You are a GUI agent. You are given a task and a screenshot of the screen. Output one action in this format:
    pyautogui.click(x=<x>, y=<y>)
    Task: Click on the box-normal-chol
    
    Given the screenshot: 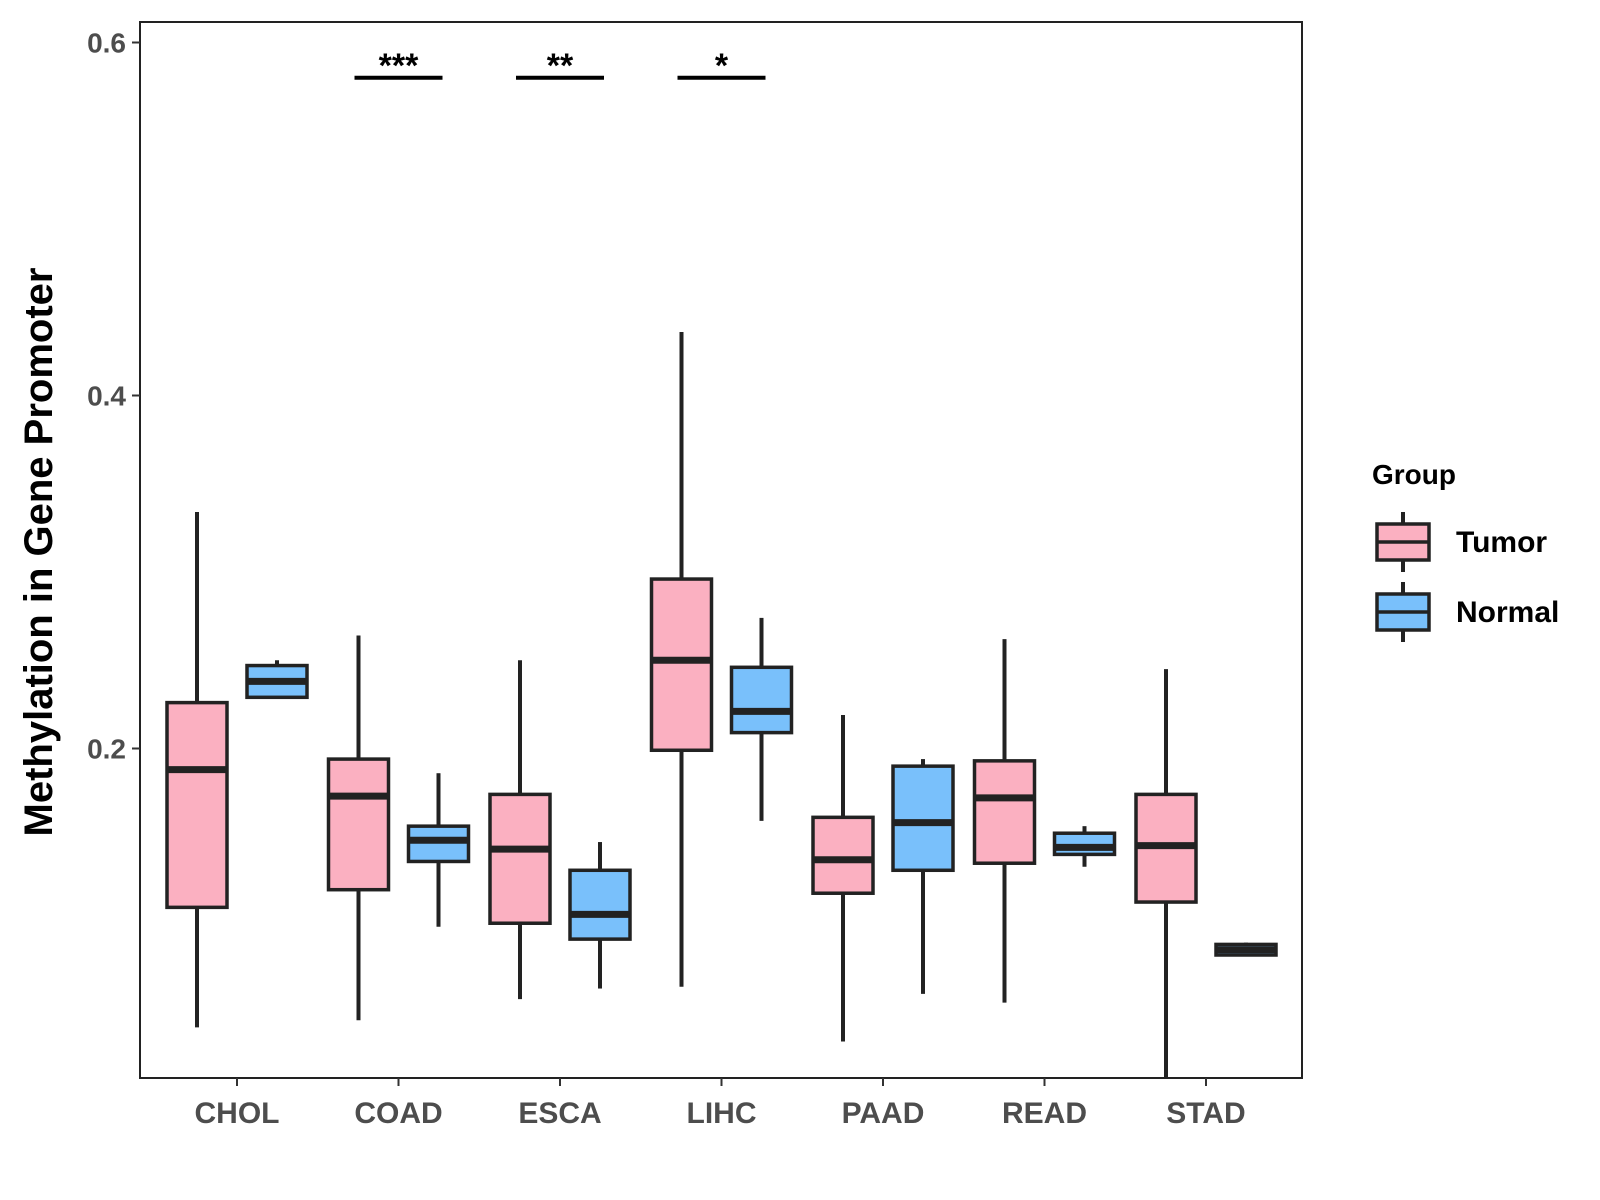 What is the action you would take?
    pyautogui.click(x=277, y=680)
    